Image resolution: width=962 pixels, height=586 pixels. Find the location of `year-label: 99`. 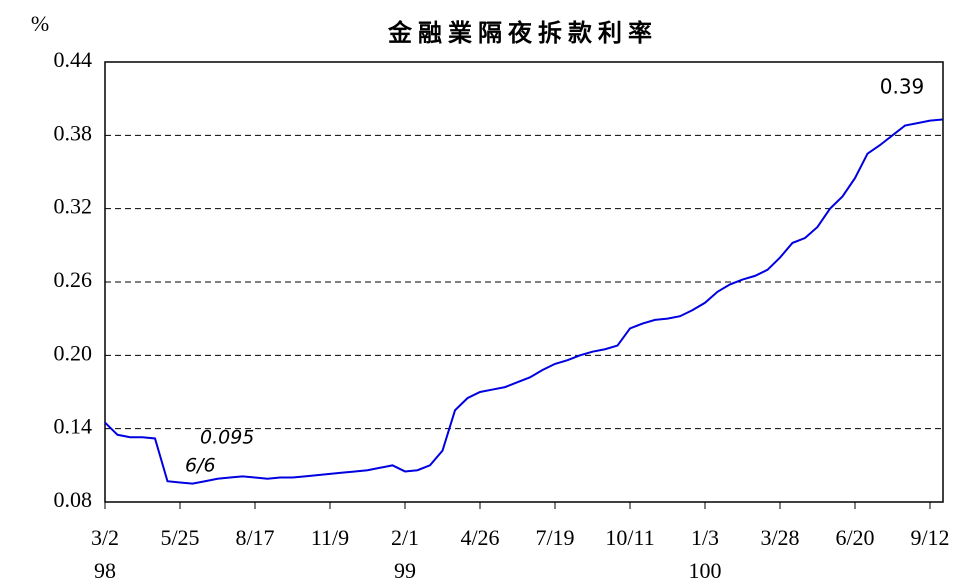

year-label: 99 is located at coordinates (405, 570).